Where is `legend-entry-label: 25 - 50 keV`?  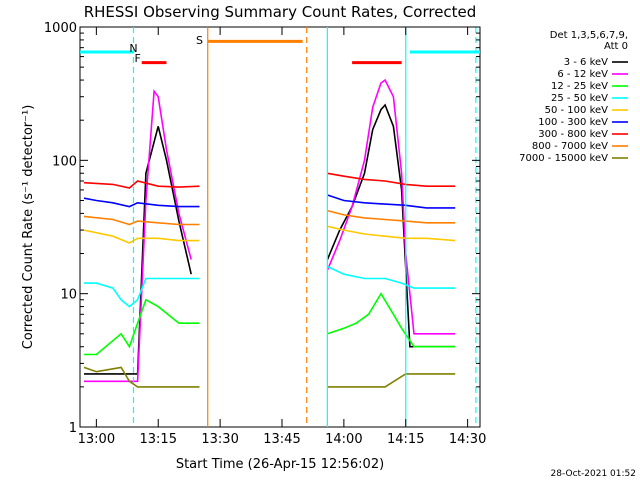
legend-entry-label: 25 - 50 keV is located at coordinates (579, 98).